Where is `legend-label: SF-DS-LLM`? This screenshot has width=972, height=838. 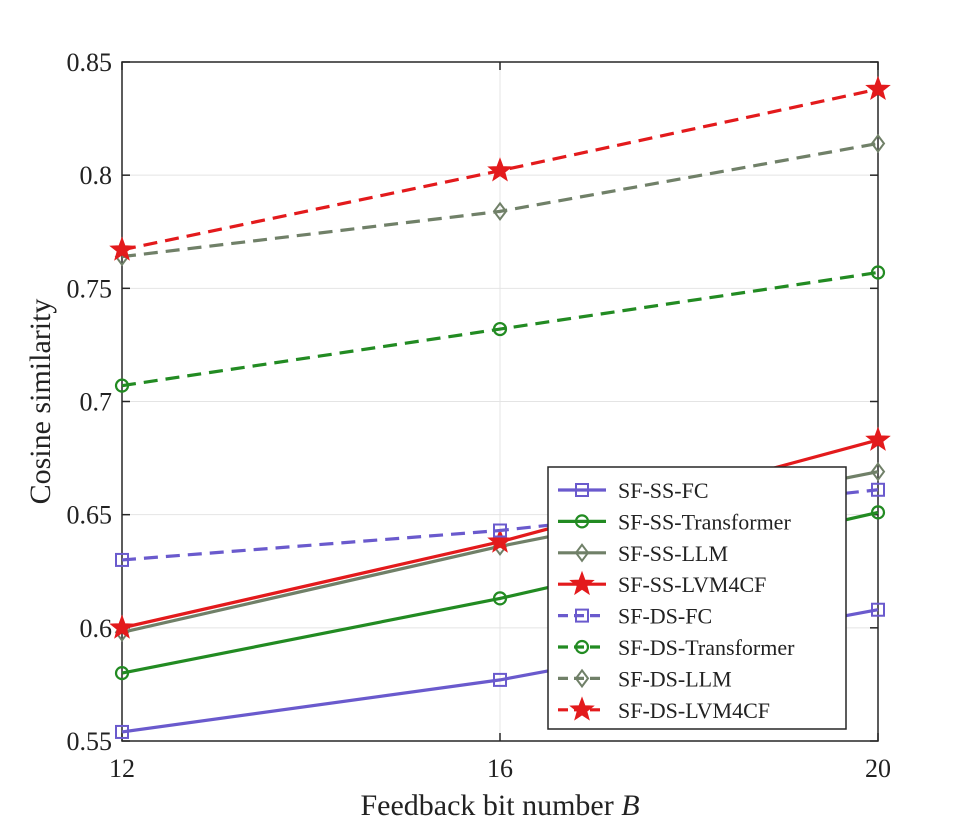
legend-label: SF-DS-LLM is located at coordinates (675, 678).